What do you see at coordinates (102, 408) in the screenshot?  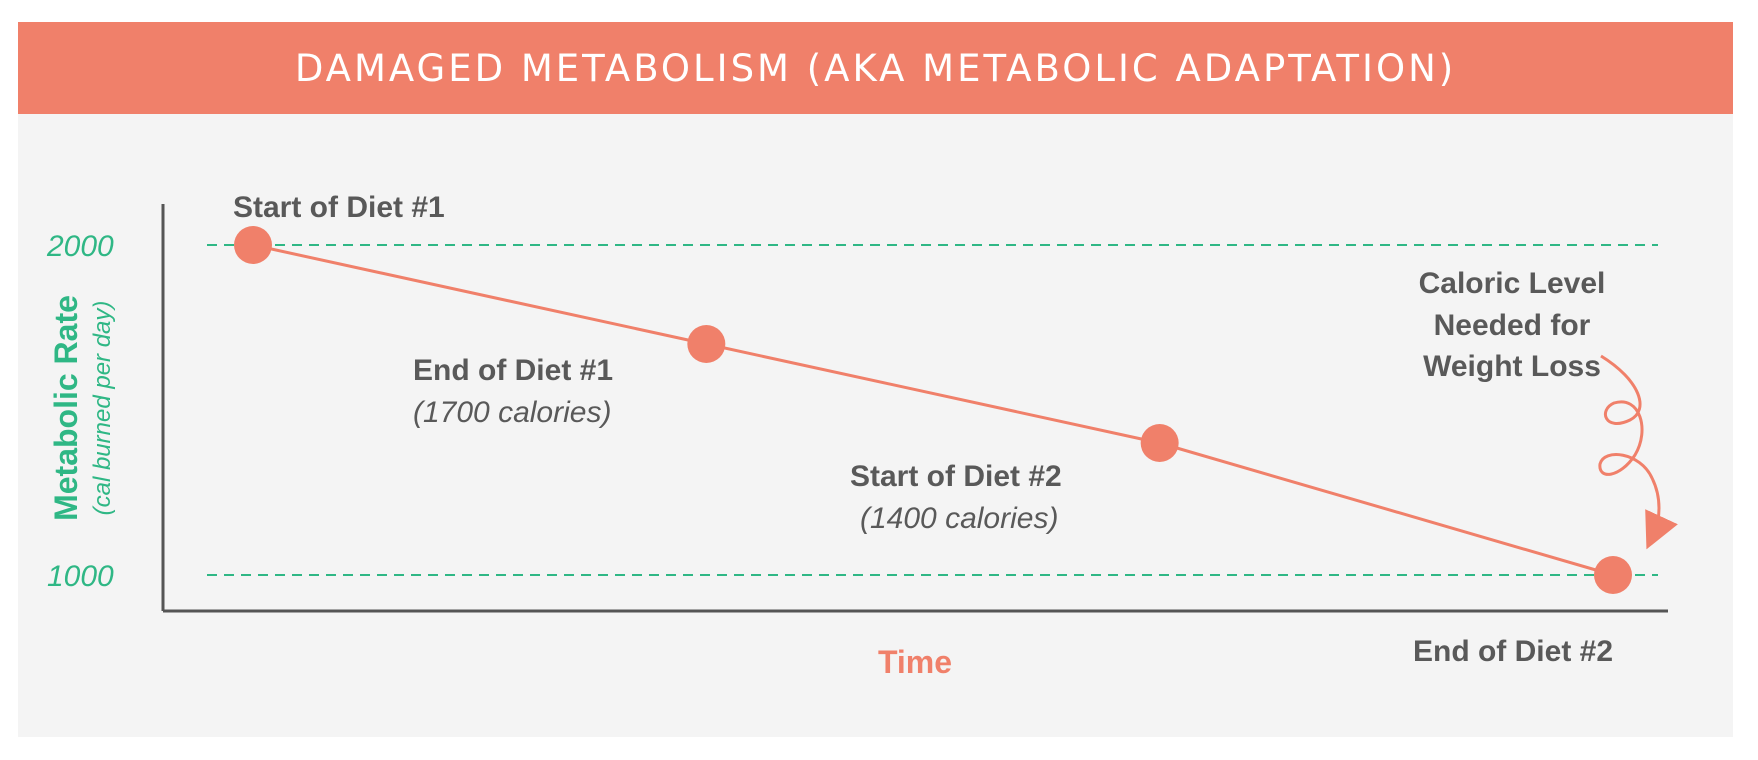 I see `y-axis-sublabel: (cal burned per day)` at bounding box center [102, 408].